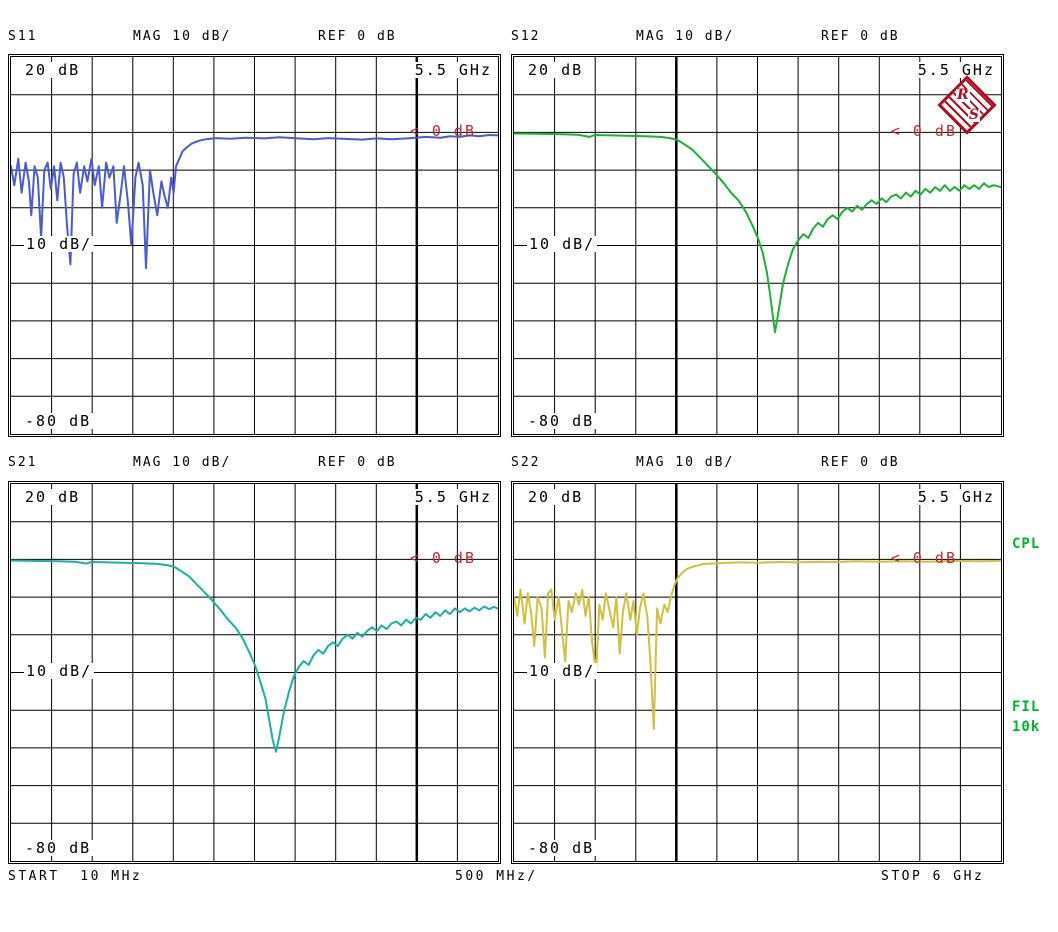  I want to click on s21-marker-freq-label: 5.5 GHz, so click(453, 497).